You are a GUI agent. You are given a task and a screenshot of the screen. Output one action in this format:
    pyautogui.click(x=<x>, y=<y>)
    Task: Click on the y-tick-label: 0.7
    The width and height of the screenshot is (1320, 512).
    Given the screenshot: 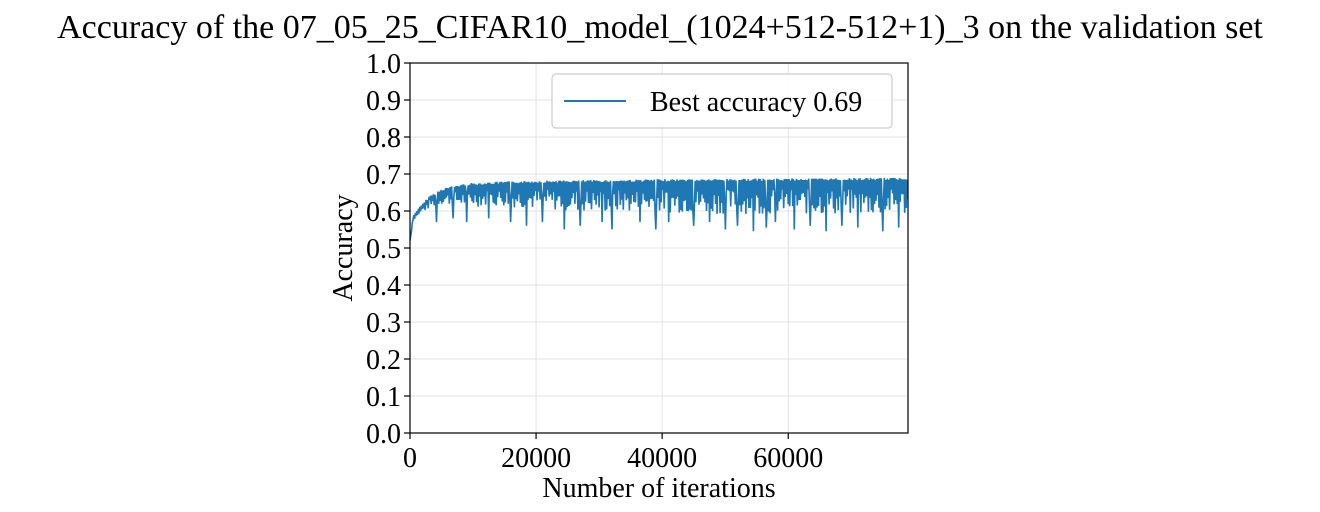 What is the action you would take?
    pyautogui.click(x=383, y=175)
    